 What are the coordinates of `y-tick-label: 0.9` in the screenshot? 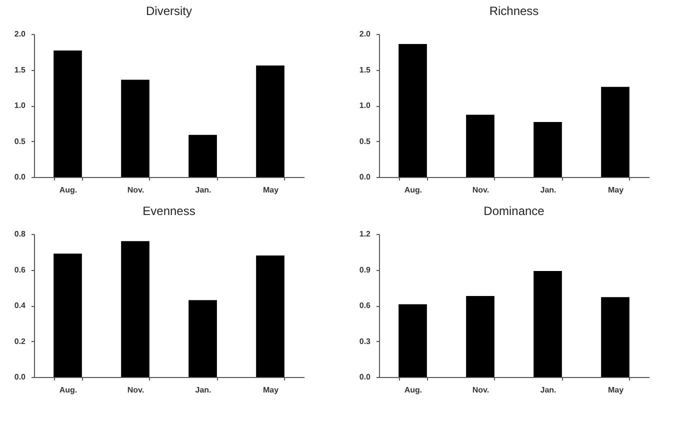 It's located at (365, 269).